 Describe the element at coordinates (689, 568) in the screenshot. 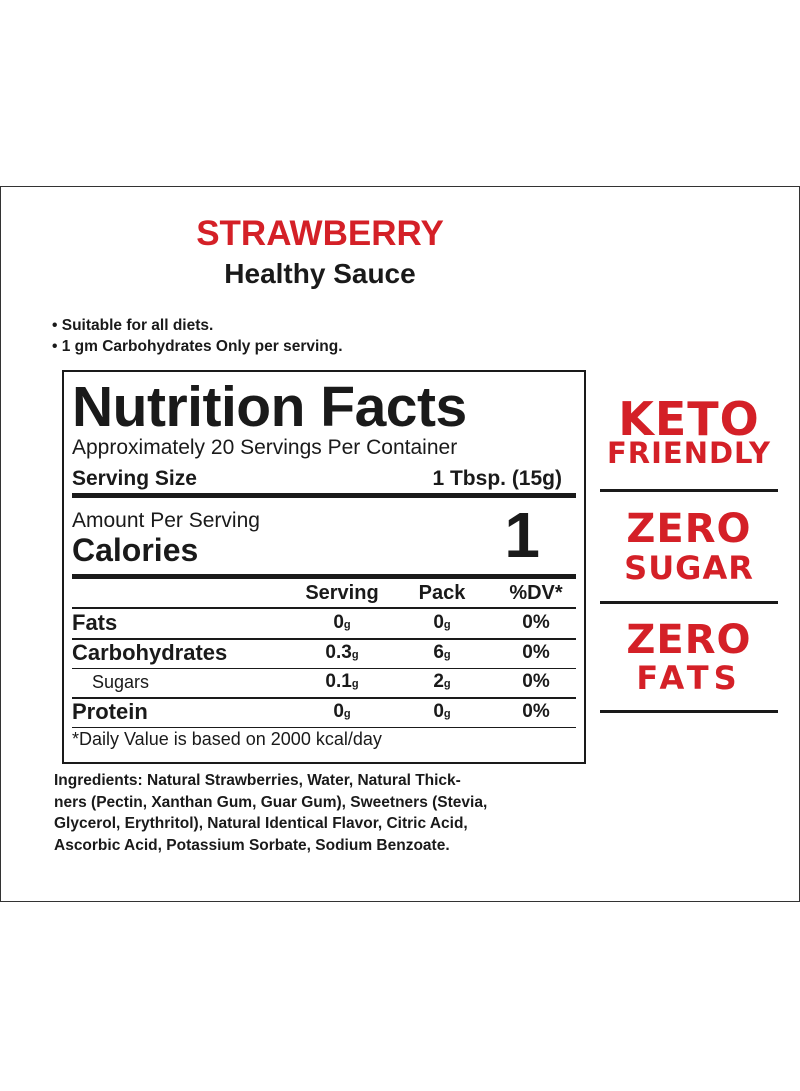

I see `badge-text: SUGAR` at that location.